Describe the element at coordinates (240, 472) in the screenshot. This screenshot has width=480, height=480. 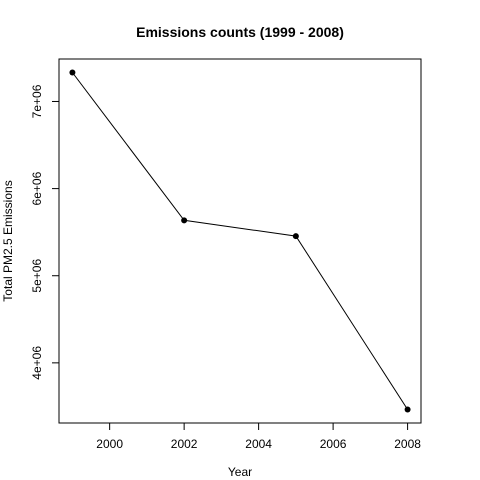
I see `x-axis-label: Year` at that location.